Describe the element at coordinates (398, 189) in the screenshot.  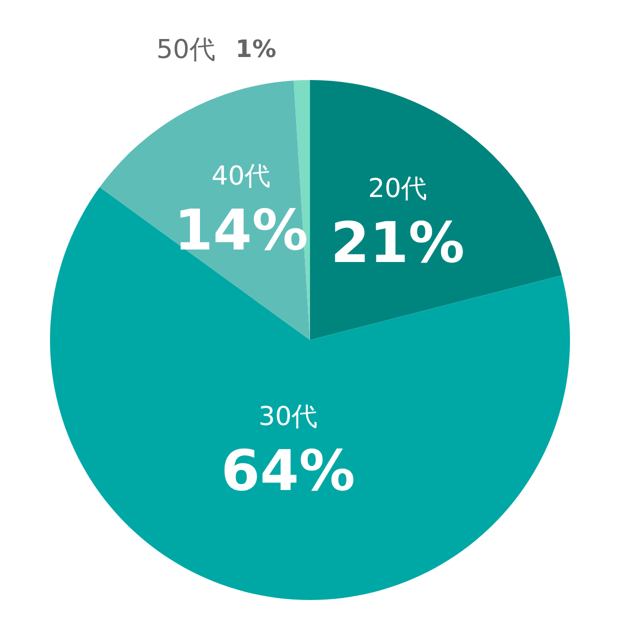
I see `slice-label: 20代` at that location.